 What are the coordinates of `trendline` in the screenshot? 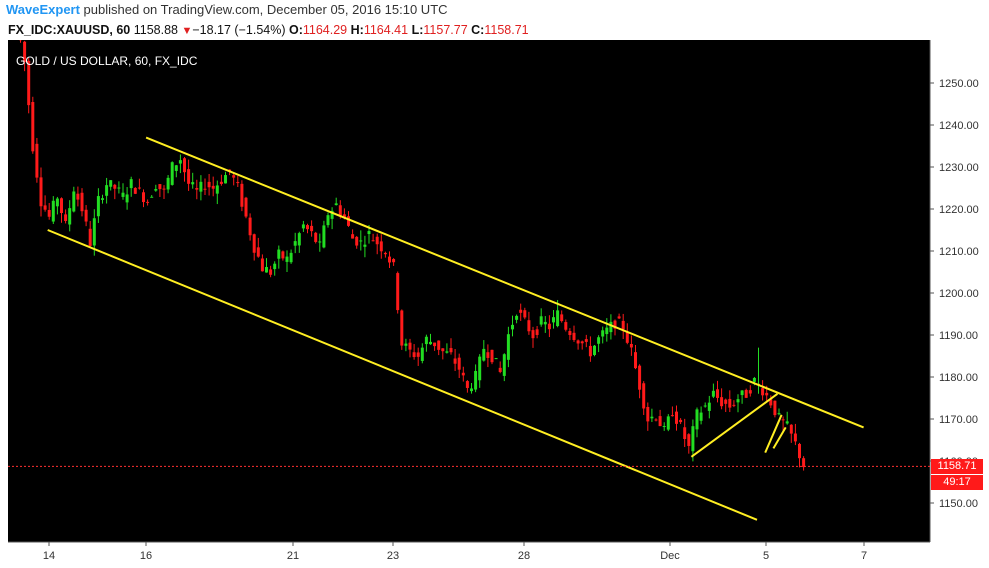 It's located at (779, 437).